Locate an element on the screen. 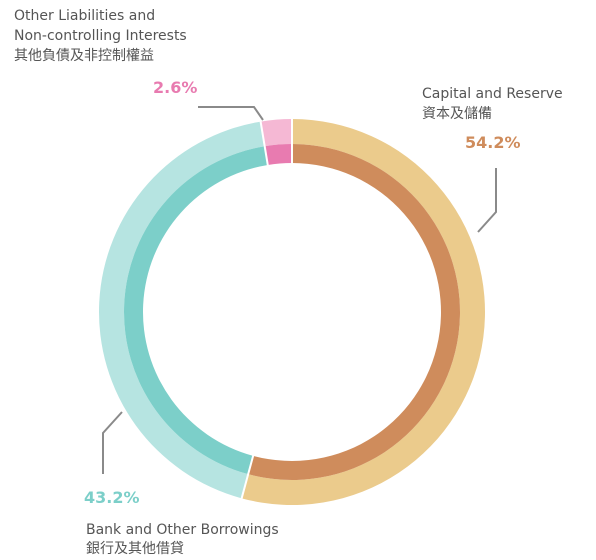 The width and height of the screenshot is (596, 560). ring-segment is located at coordinates (276, 133).